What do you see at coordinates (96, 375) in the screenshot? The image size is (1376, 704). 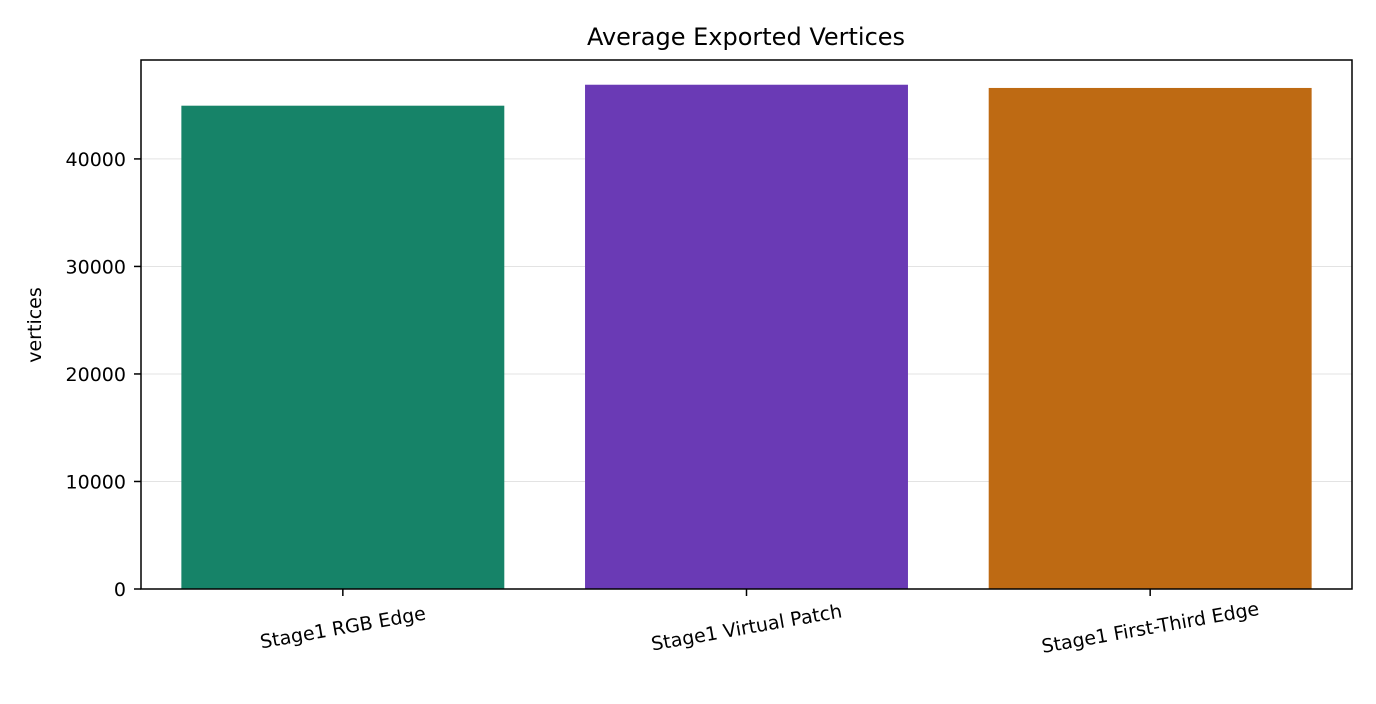 I see `y-tick-label: 20000` at bounding box center [96, 375].